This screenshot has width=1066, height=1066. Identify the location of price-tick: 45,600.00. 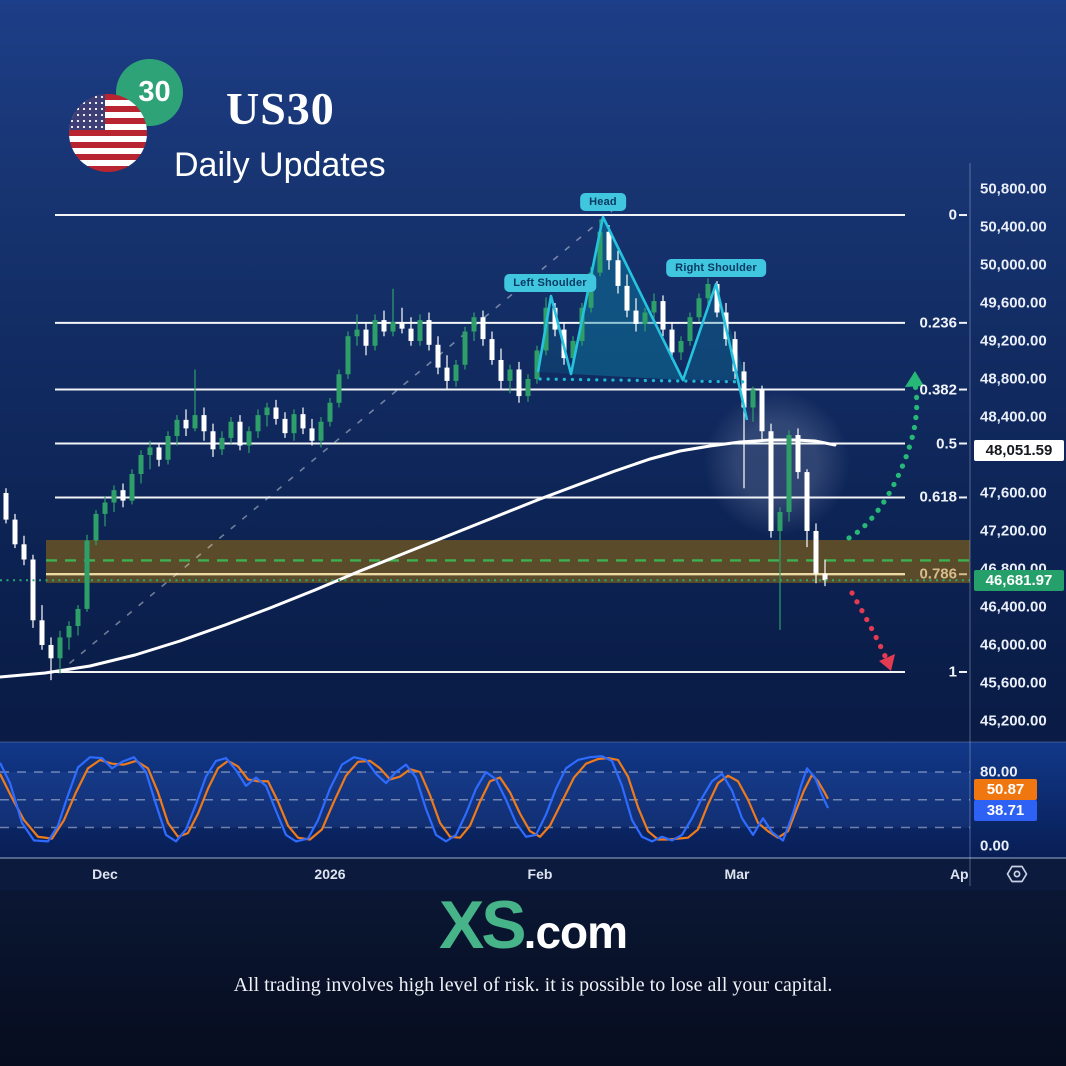
(1013, 683).